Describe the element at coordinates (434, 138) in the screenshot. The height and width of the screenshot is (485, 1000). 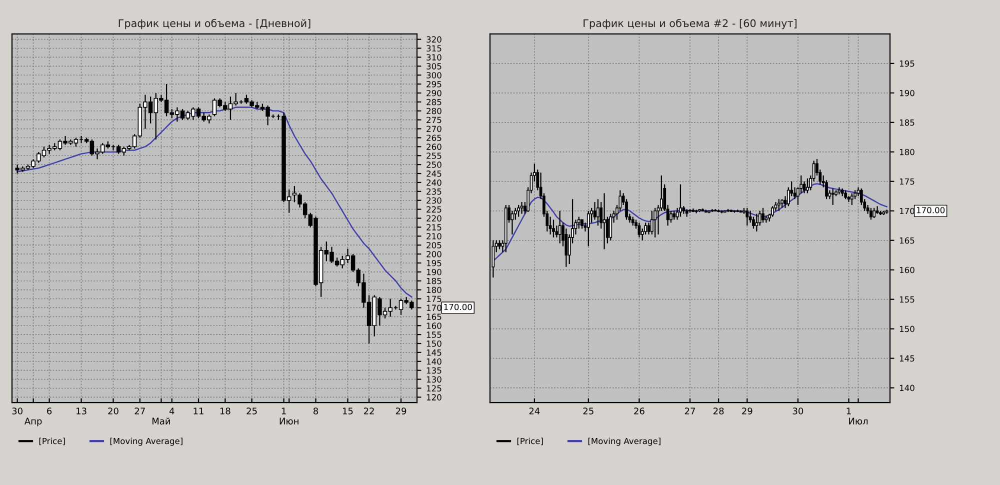
I see `y-tick-label: 265` at that location.